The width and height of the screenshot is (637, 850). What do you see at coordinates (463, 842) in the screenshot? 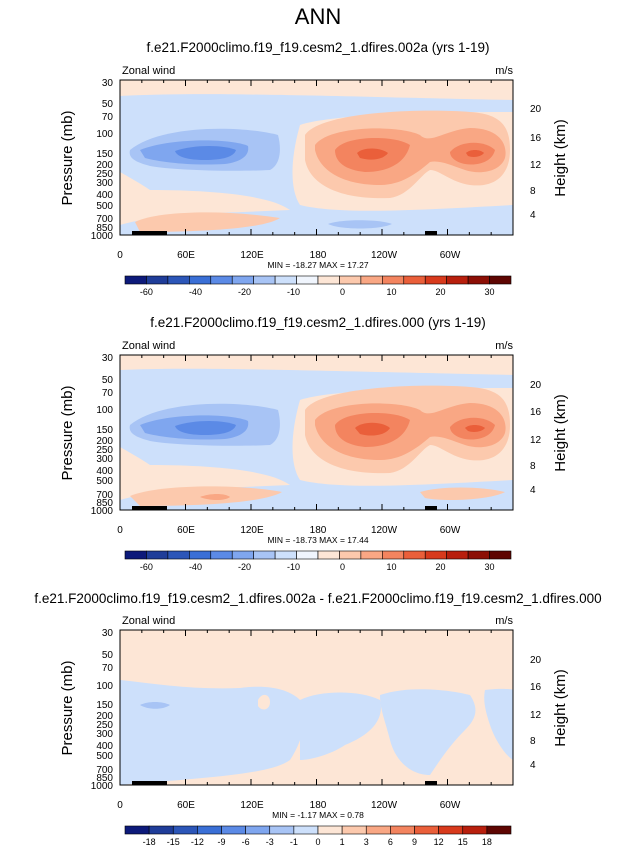
I see `colorbar-label: 15` at bounding box center [463, 842].